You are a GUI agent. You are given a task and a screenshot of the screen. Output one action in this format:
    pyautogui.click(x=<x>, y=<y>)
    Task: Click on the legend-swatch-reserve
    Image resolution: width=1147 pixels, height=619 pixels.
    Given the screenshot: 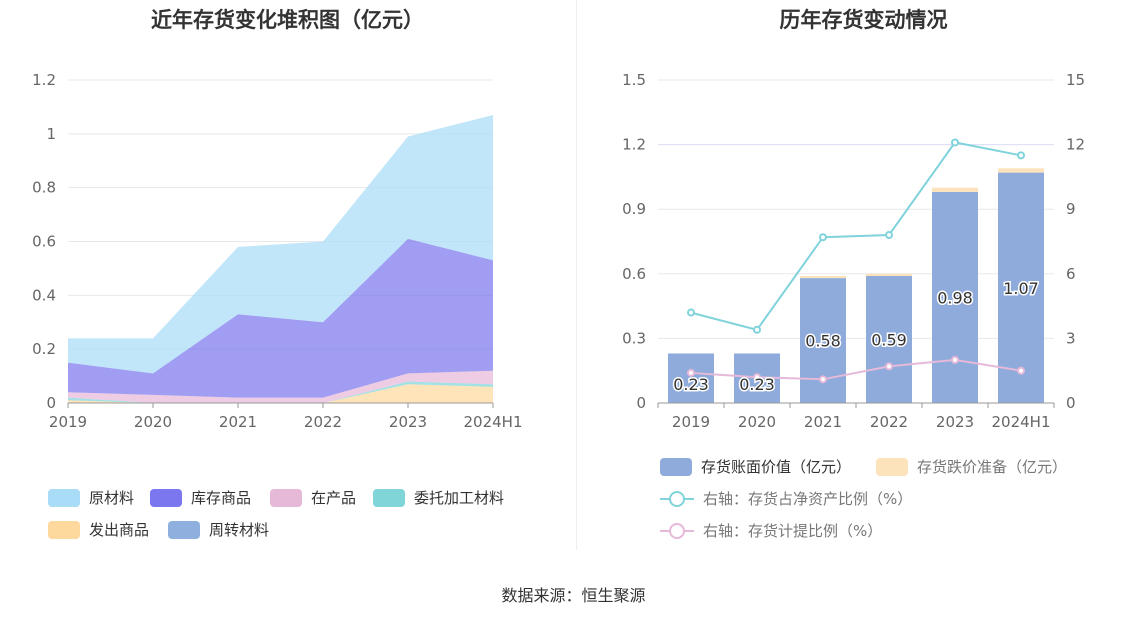 What is the action you would take?
    pyautogui.click(x=892, y=466)
    